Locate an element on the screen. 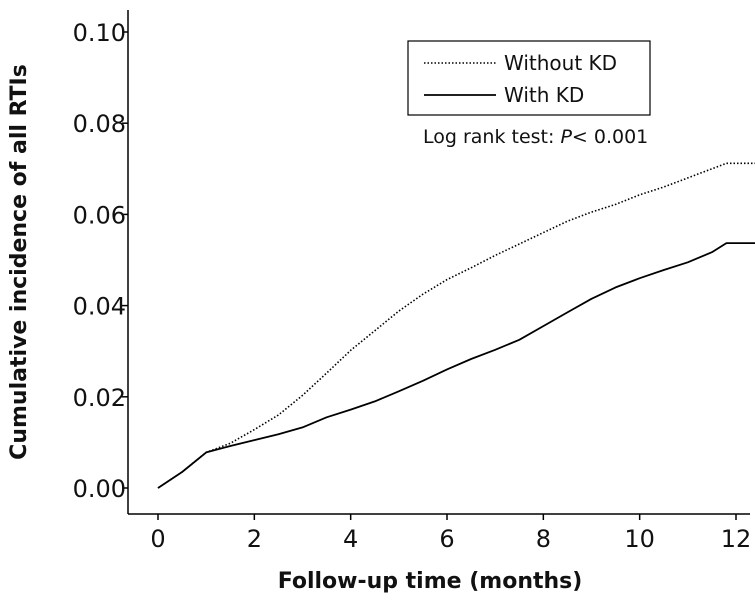 This screenshot has width=755, height=605. x-tick-label-1: 2 is located at coordinates (254, 539).